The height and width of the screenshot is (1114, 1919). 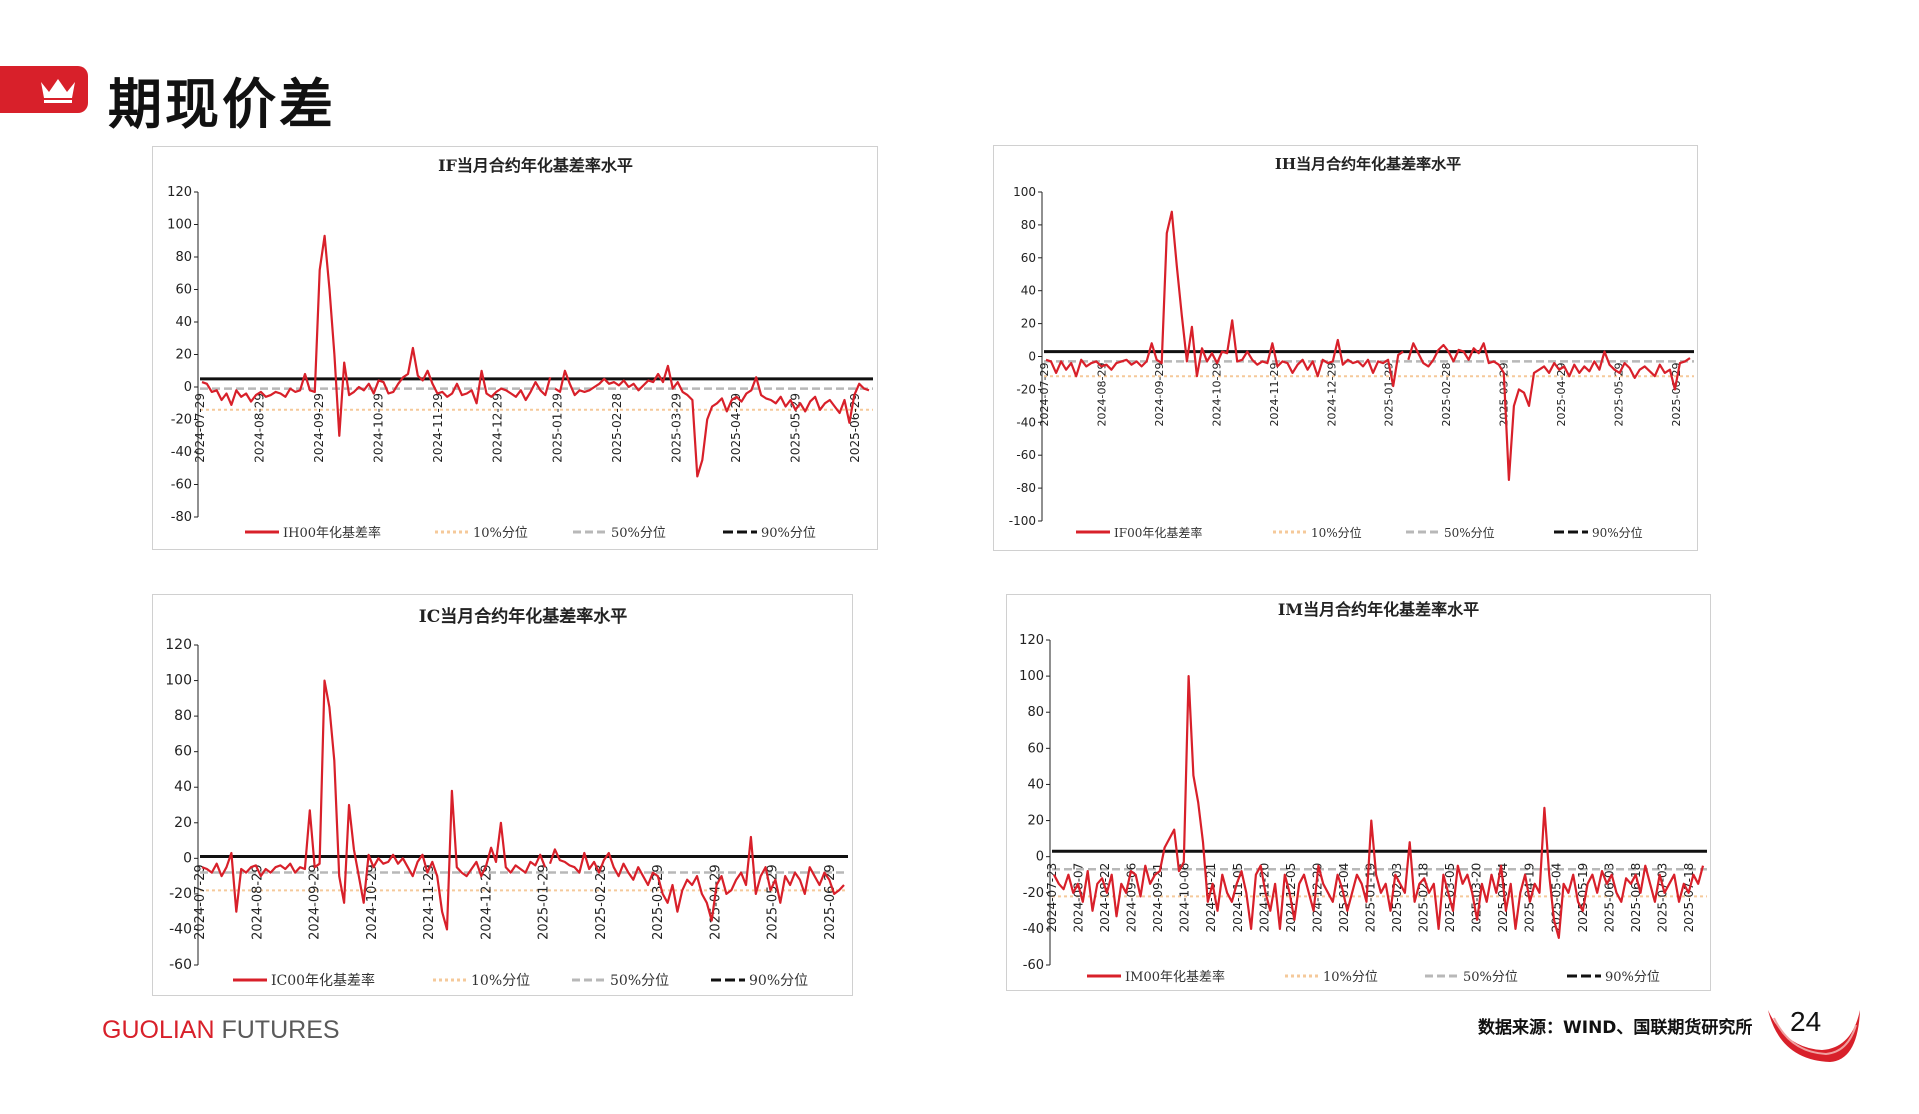 I want to click on x-tick-label: 2024-09-06, so click(x=1132, y=898).